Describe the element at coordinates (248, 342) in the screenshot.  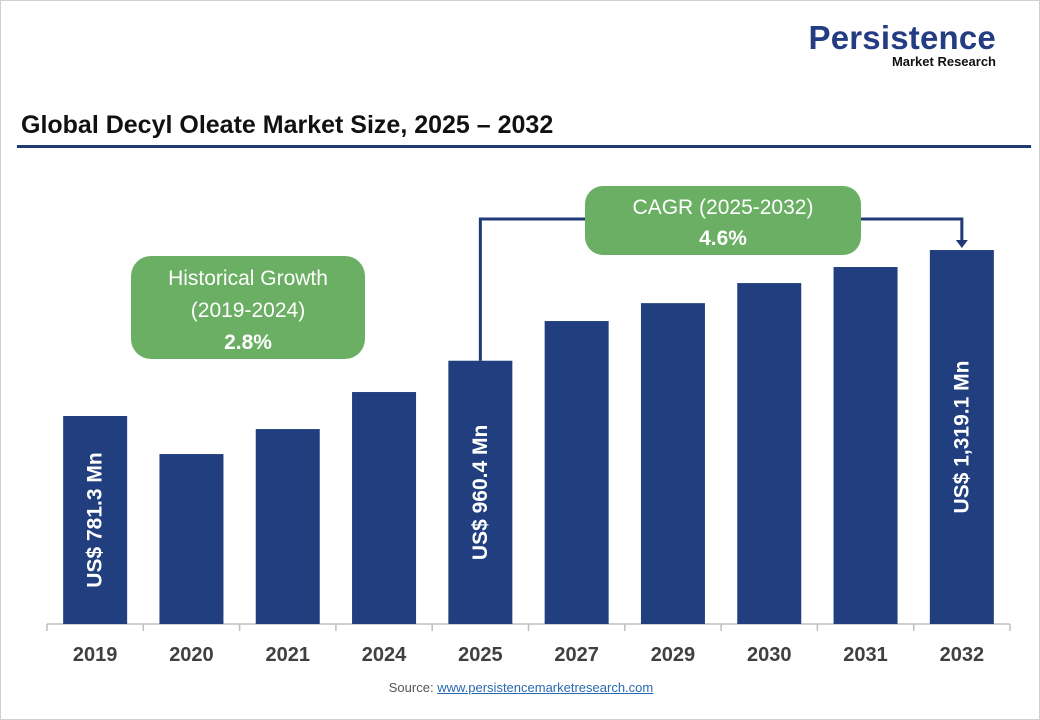
I see `historical-value: 2.8%` at that location.